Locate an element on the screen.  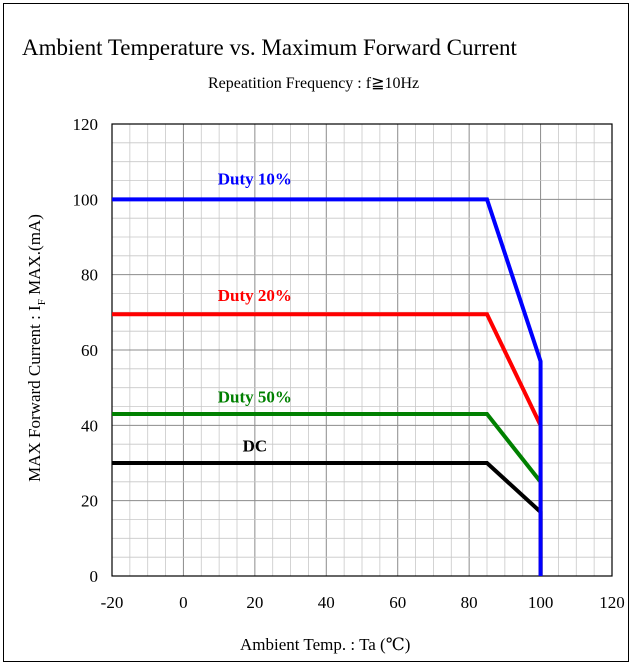
x-tick-label: 0 is located at coordinates (183, 602).